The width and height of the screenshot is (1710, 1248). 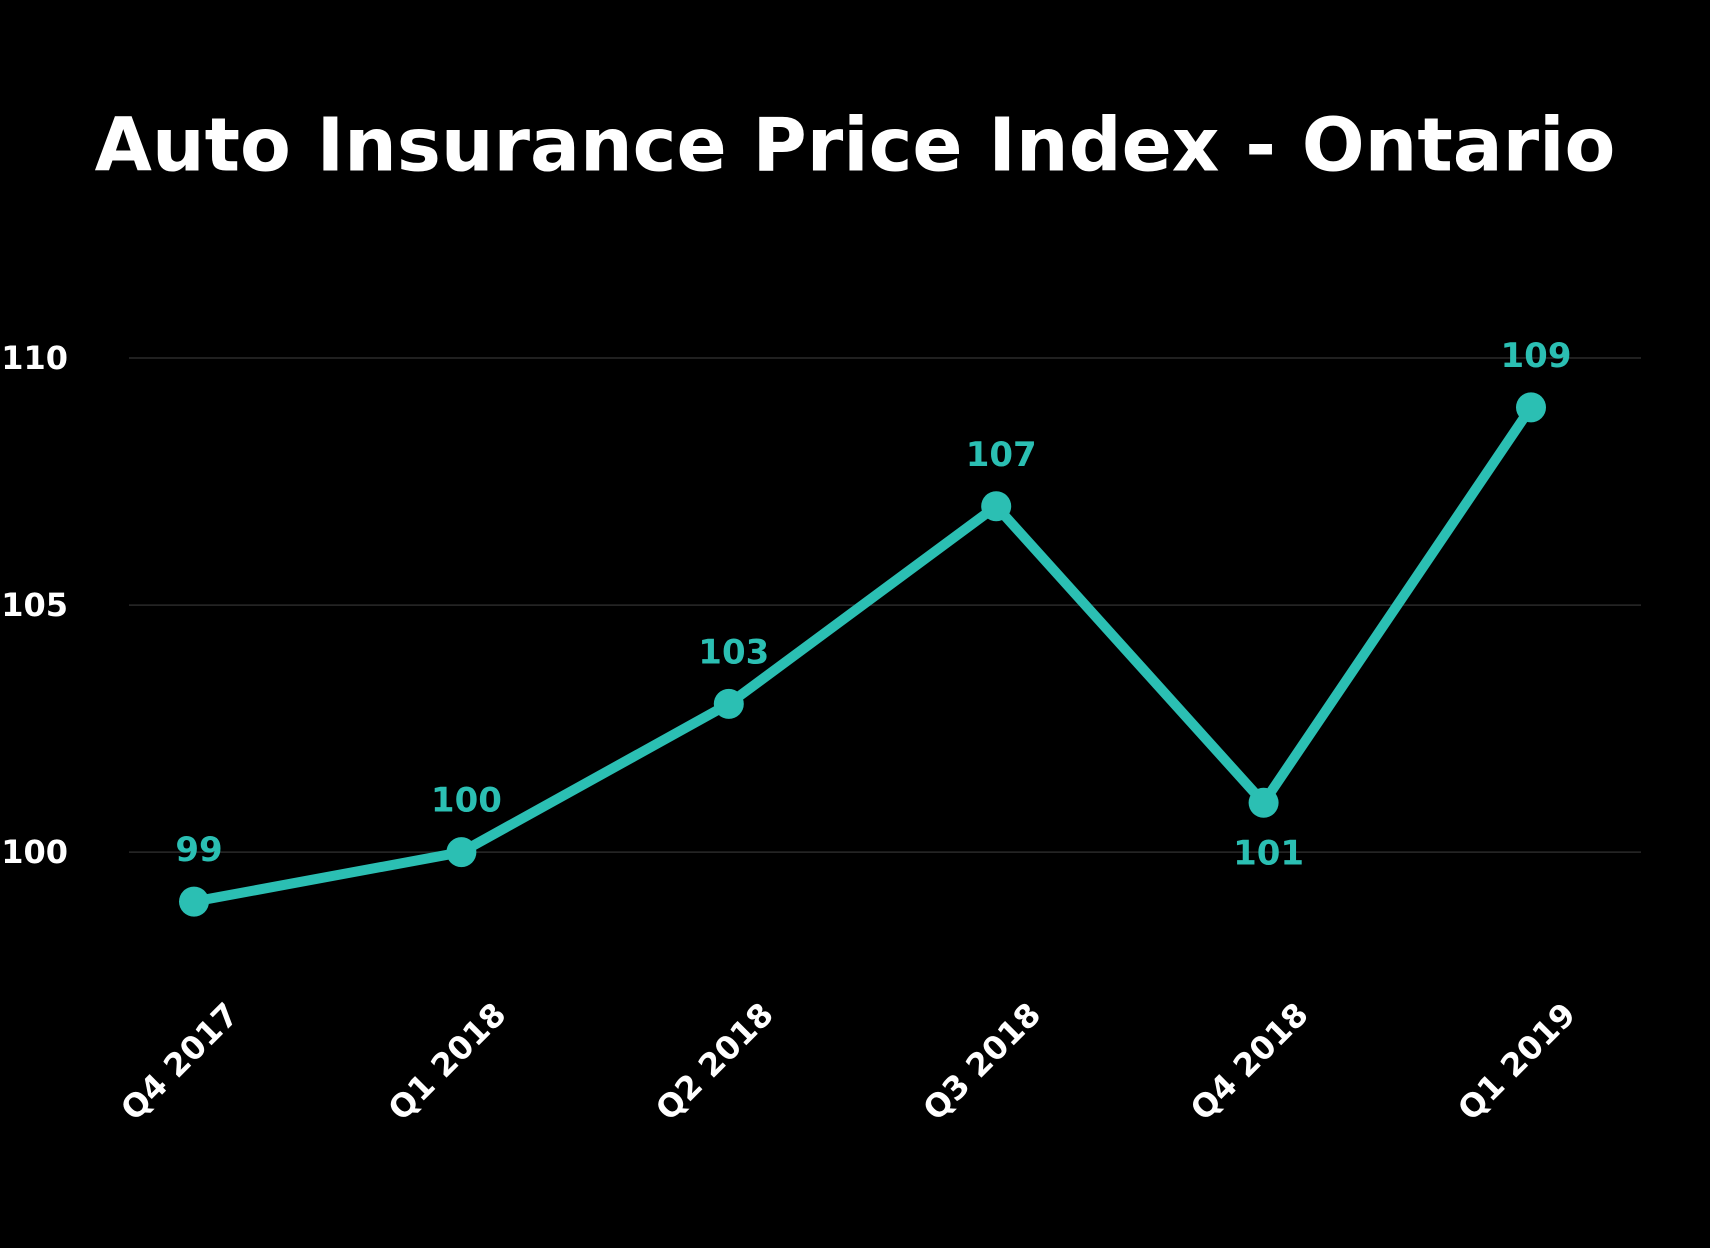 I want to click on data-label: 103, so click(x=733, y=652).